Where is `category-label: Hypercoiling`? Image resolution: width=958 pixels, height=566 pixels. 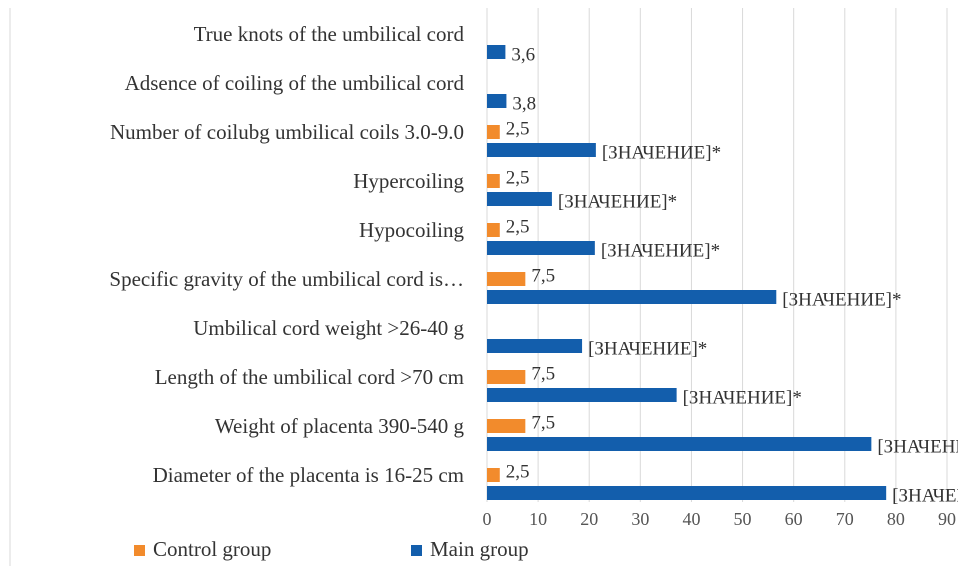
category-label: Hypercoiling is located at coordinates (408, 181).